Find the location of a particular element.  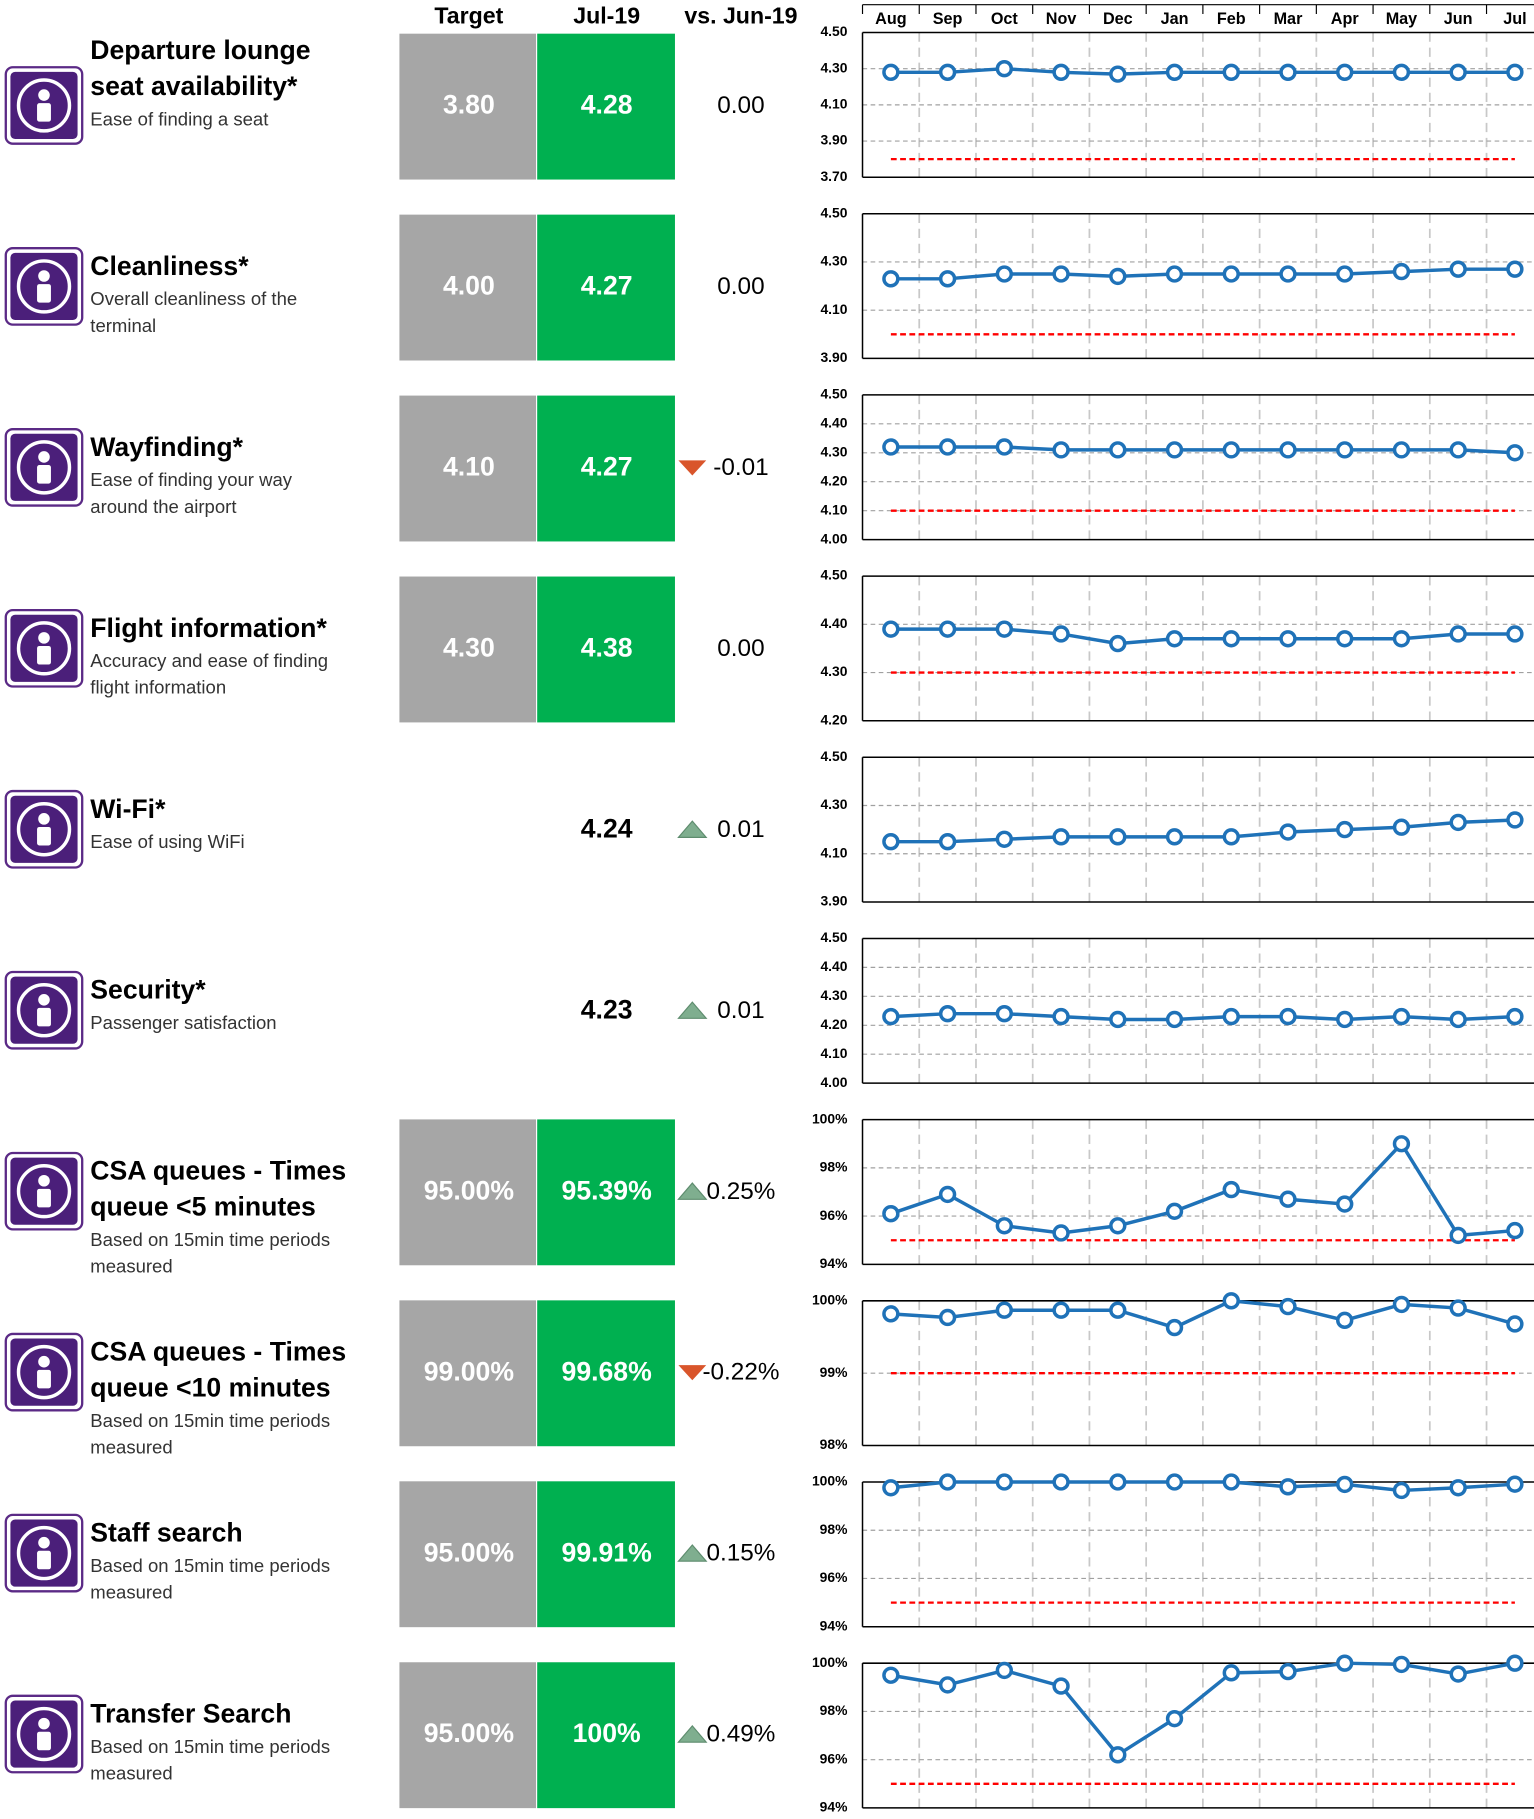

row-subtitle: Ease of finding a seat is located at coordinates (179, 118).